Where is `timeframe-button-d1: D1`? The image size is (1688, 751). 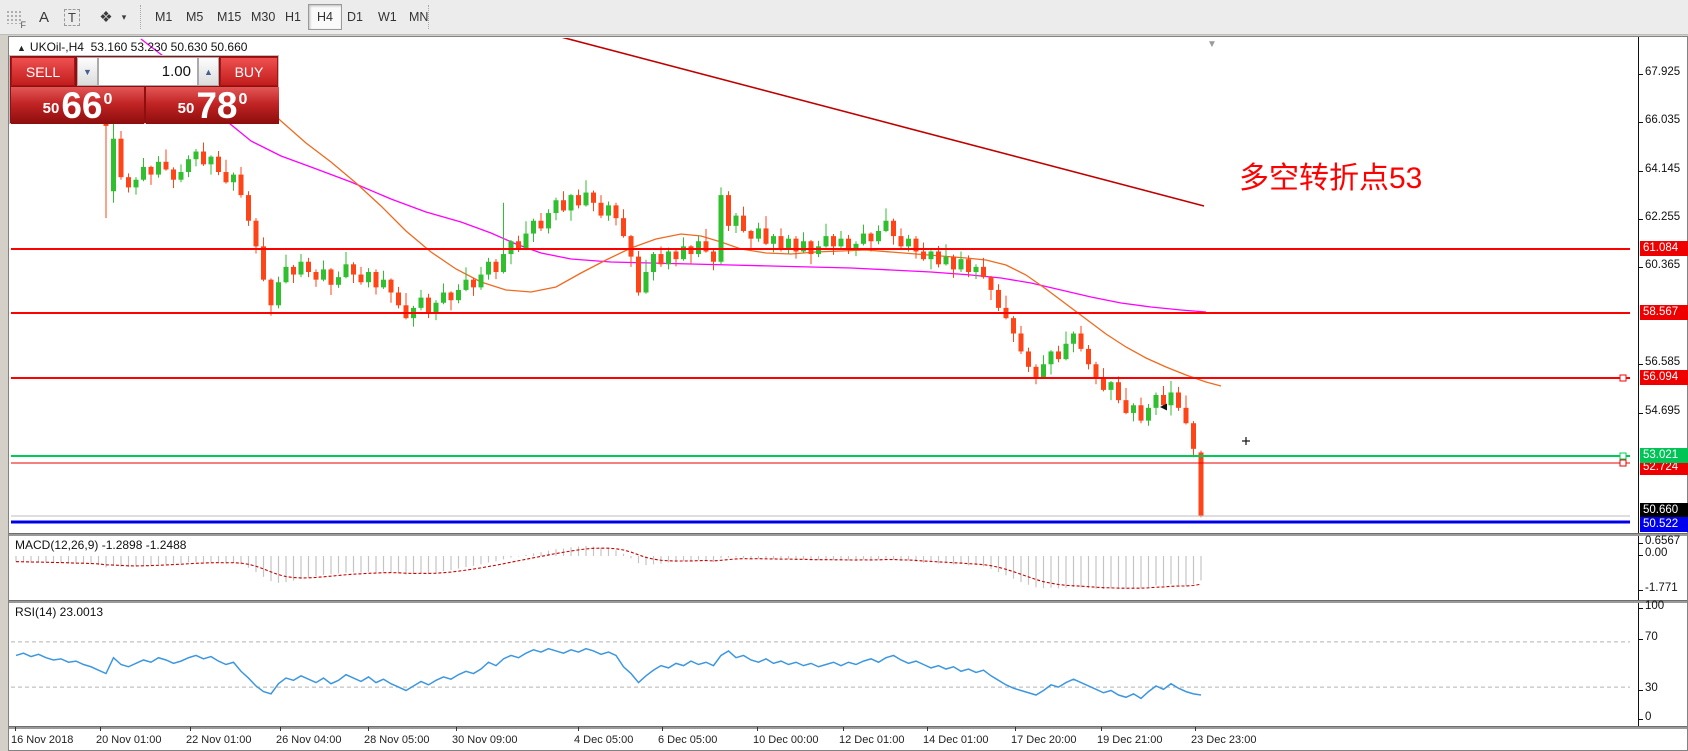 timeframe-button-d1: D1 is located at coordinates (355, 17).